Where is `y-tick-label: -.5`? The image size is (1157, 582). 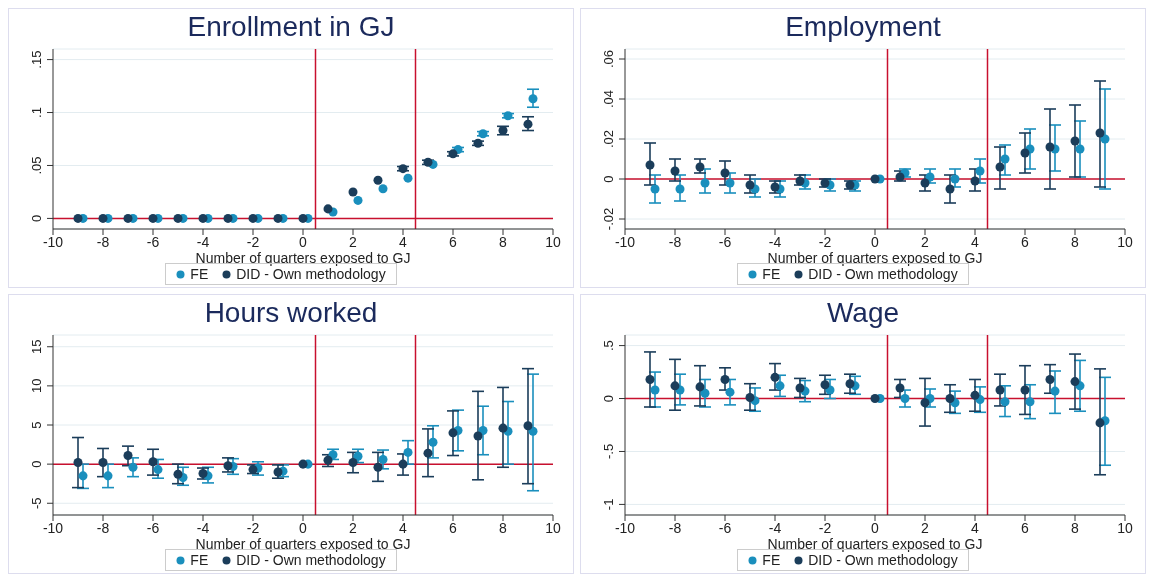
y-tick-label: -.5 is located at coordinates (608, 451).